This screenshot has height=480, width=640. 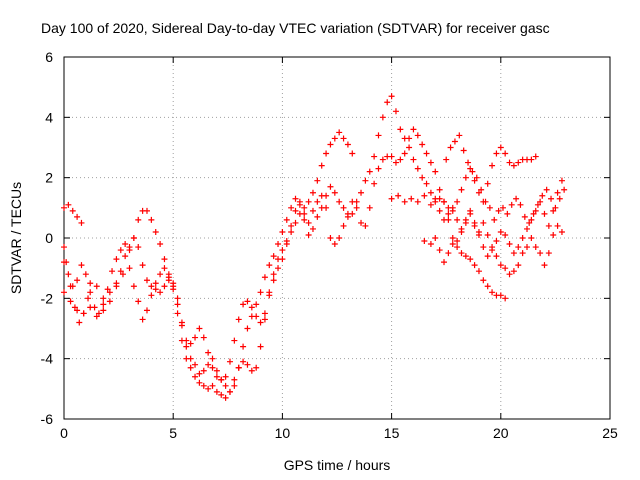 I want to click on series-track-a, so click(x=73, y=213).